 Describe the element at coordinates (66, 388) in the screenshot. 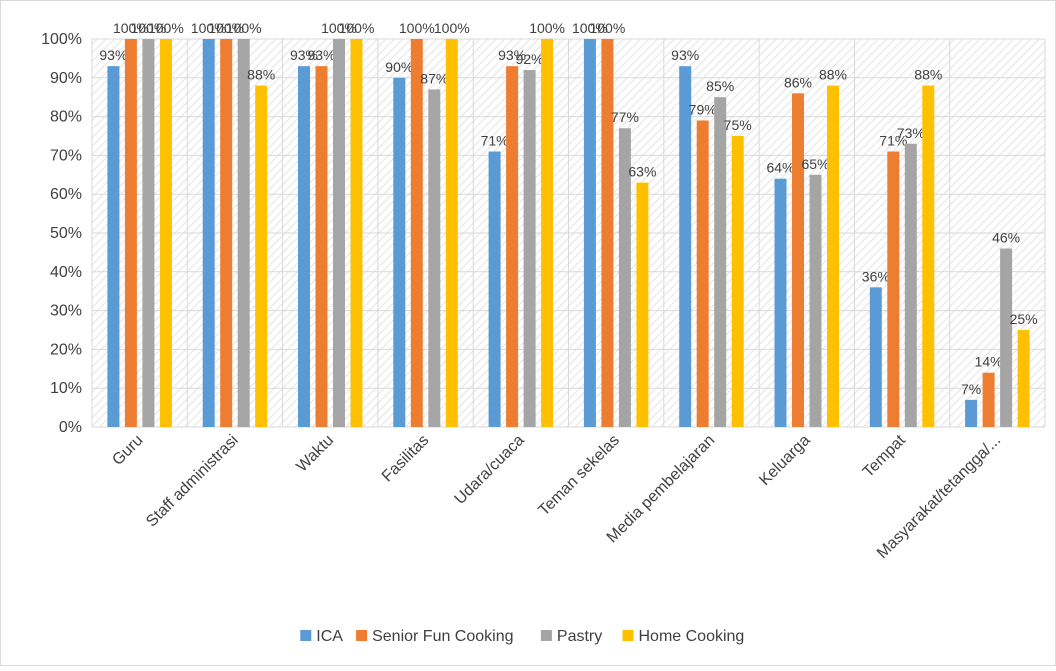

I see `y-tick-label: 10%` at that location.